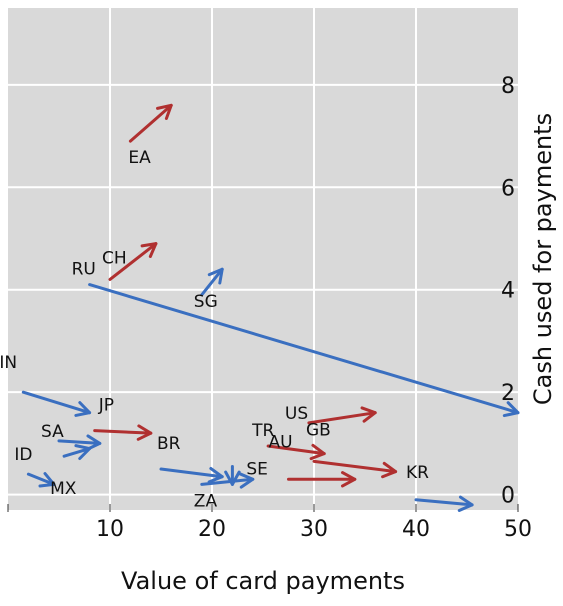  What do you see at coordinates (114, 258) in the screenshot?
I see `arrow-label-ch: CH` at bounding box center [114, 258].